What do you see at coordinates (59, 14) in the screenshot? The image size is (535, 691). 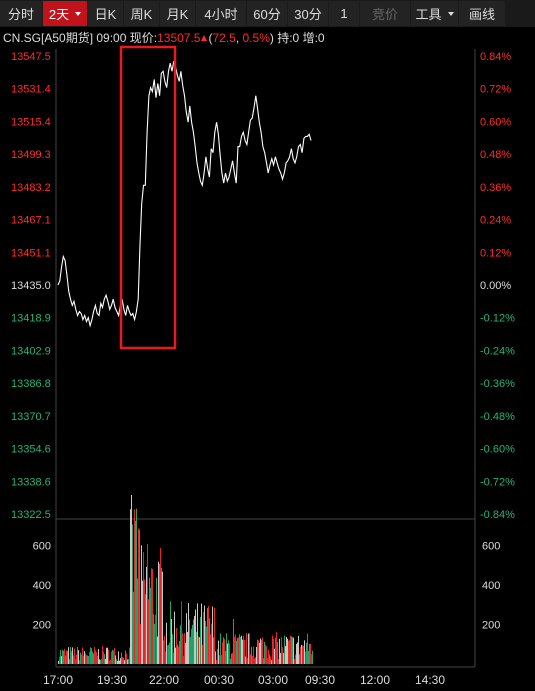 I see `toolbar-button-label: 2天` at bounding box center [59, 14].